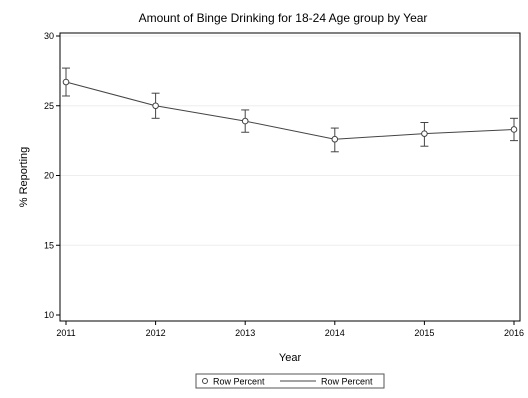 The height and width of the screenshot is (398, 528). What do you see at coordinates (335, 139) in the screenshot?
I see `data-point-2014` at bounding box center [335, 139].